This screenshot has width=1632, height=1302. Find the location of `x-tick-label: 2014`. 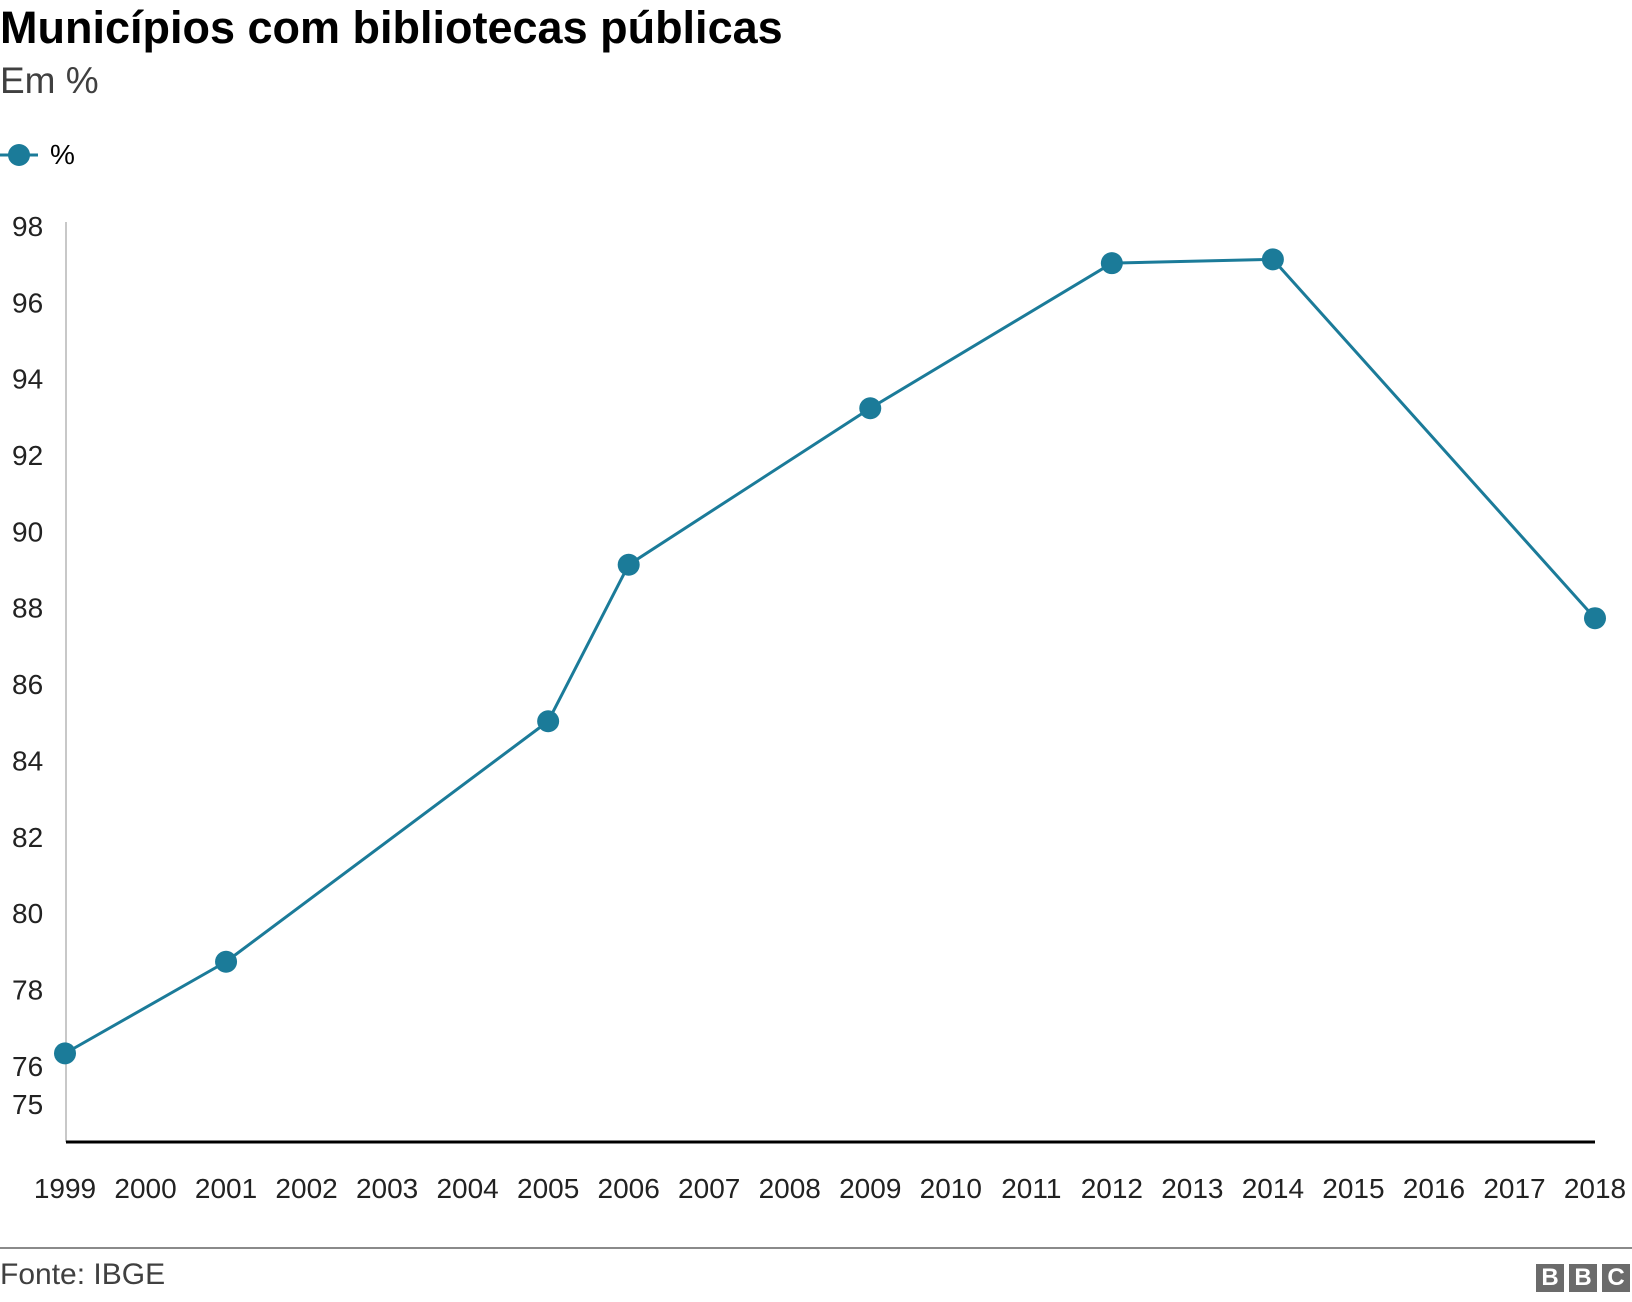

x-tick-label: 2014 is located at coordinates (1273, 1188).